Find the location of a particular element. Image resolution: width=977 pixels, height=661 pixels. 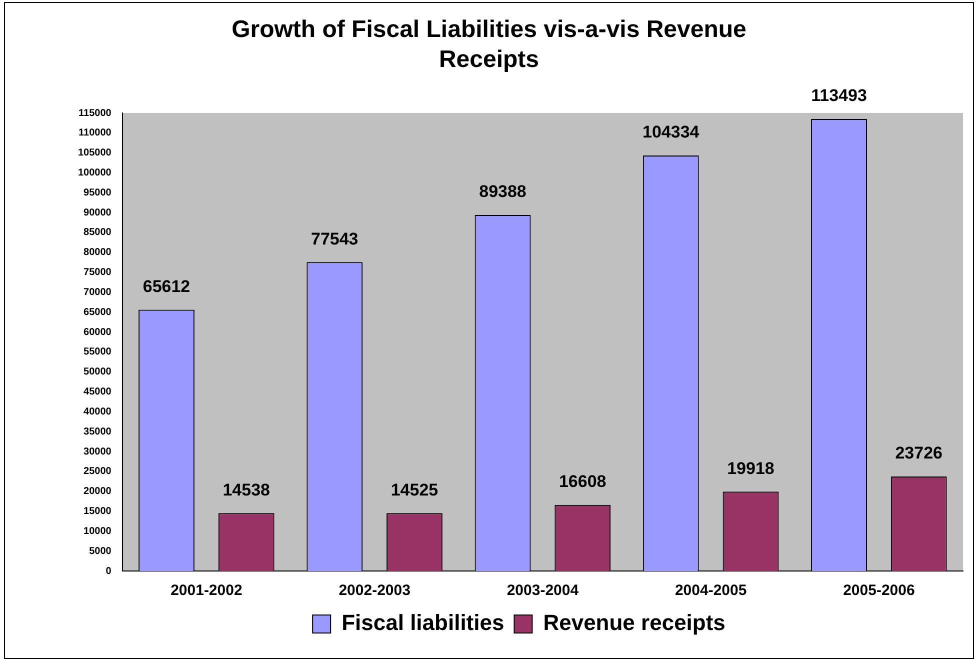

y-tick-label: 25000 is located at coordinates (98, 472).